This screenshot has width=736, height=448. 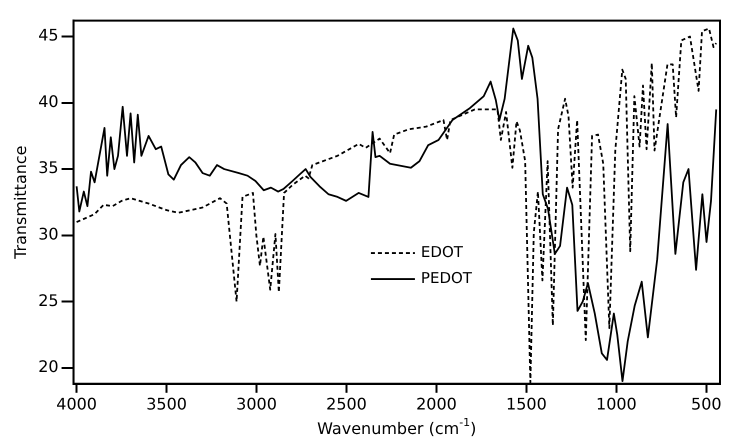 What do you see at coordinates (166, 404) in the screenshot?
I see `x-tick-label: 3500` at bounding box center [166, 404].